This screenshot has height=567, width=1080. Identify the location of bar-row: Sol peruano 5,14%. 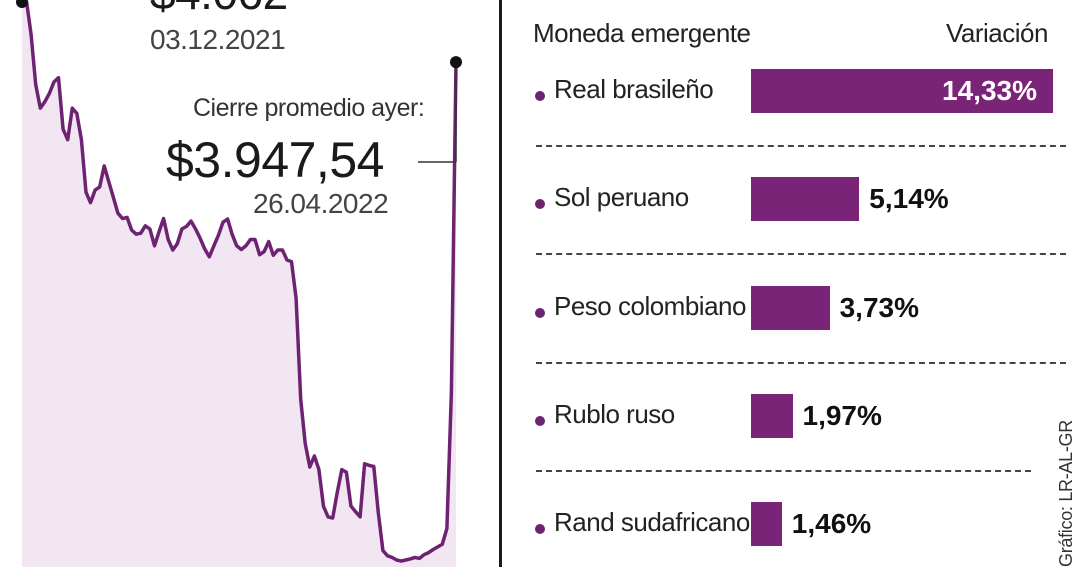
(800, 202).